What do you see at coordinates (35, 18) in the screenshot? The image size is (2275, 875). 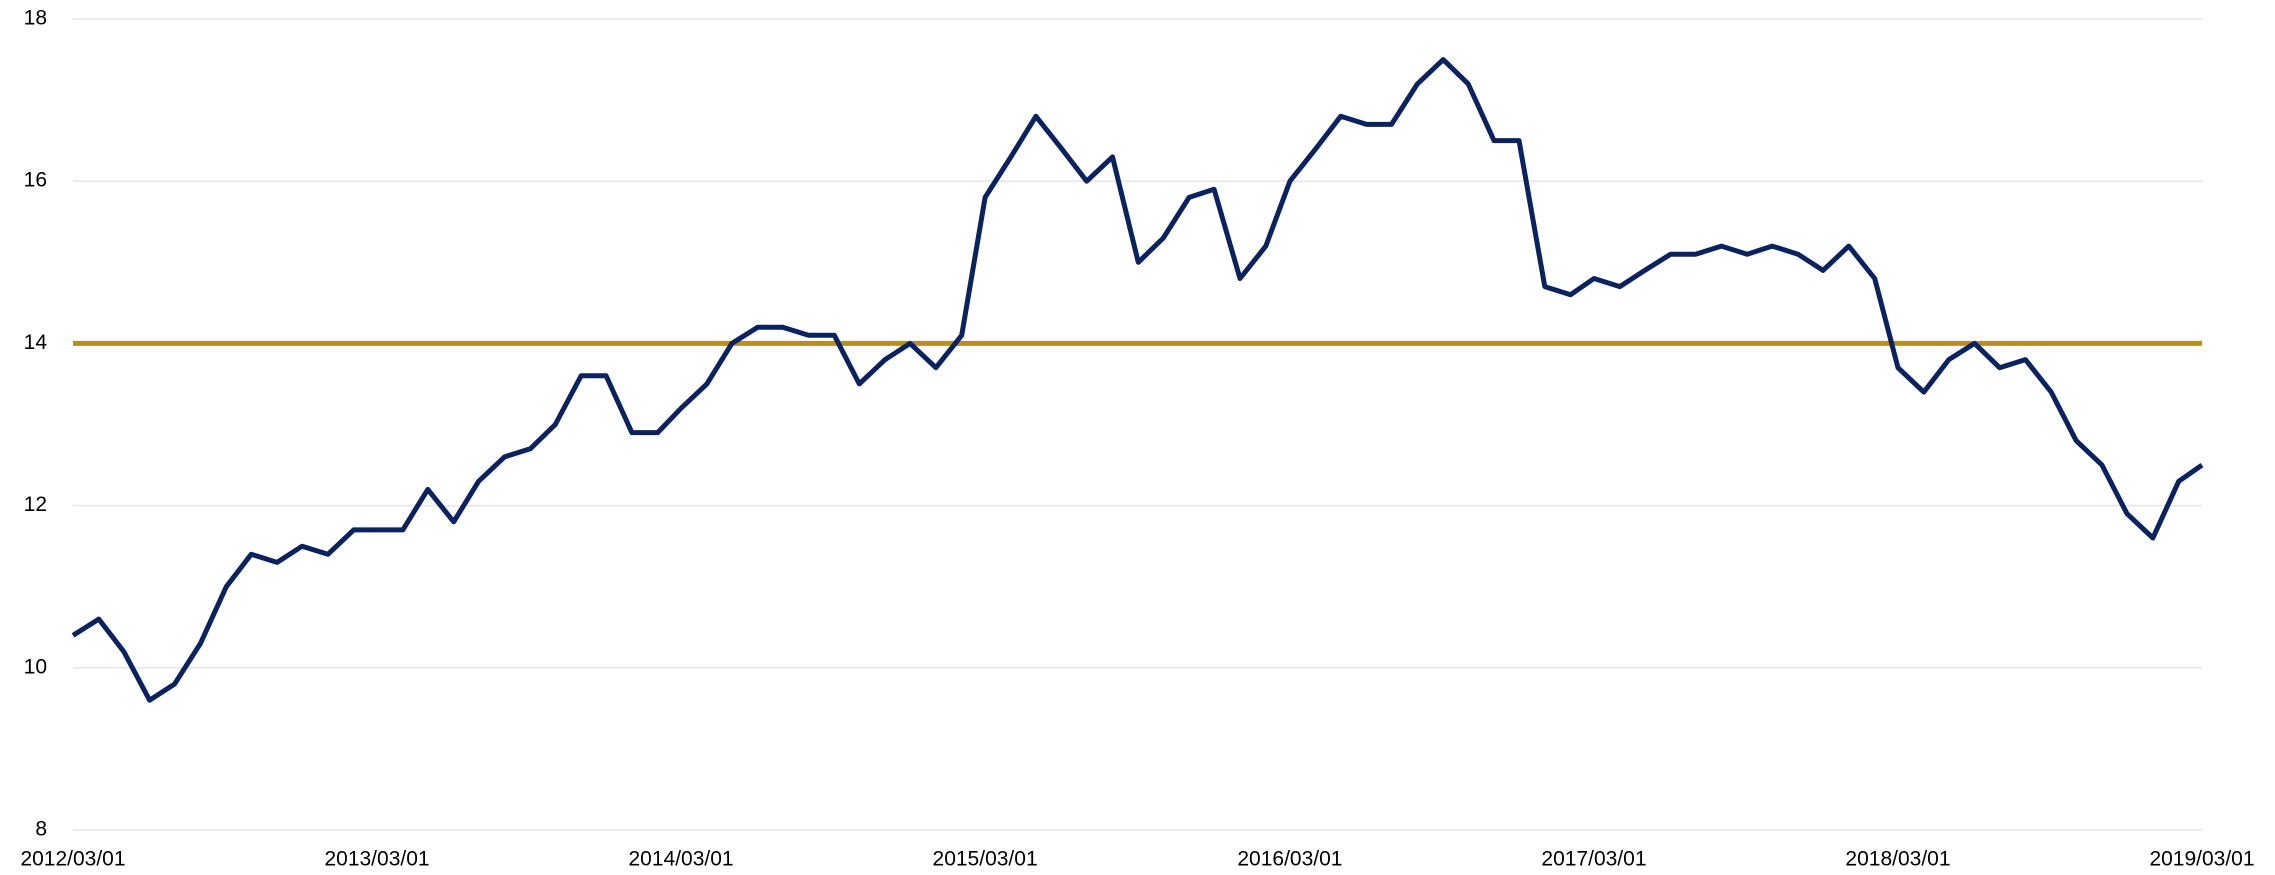 I see `y-tick-label: 18` at bounding box center [35, 18].